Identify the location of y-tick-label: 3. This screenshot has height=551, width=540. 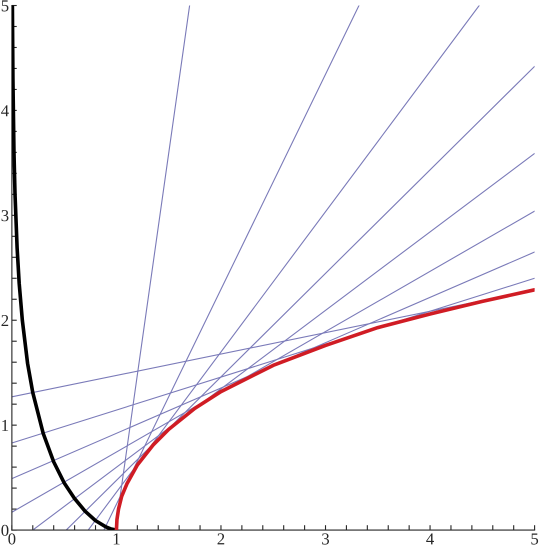
(5, 216).